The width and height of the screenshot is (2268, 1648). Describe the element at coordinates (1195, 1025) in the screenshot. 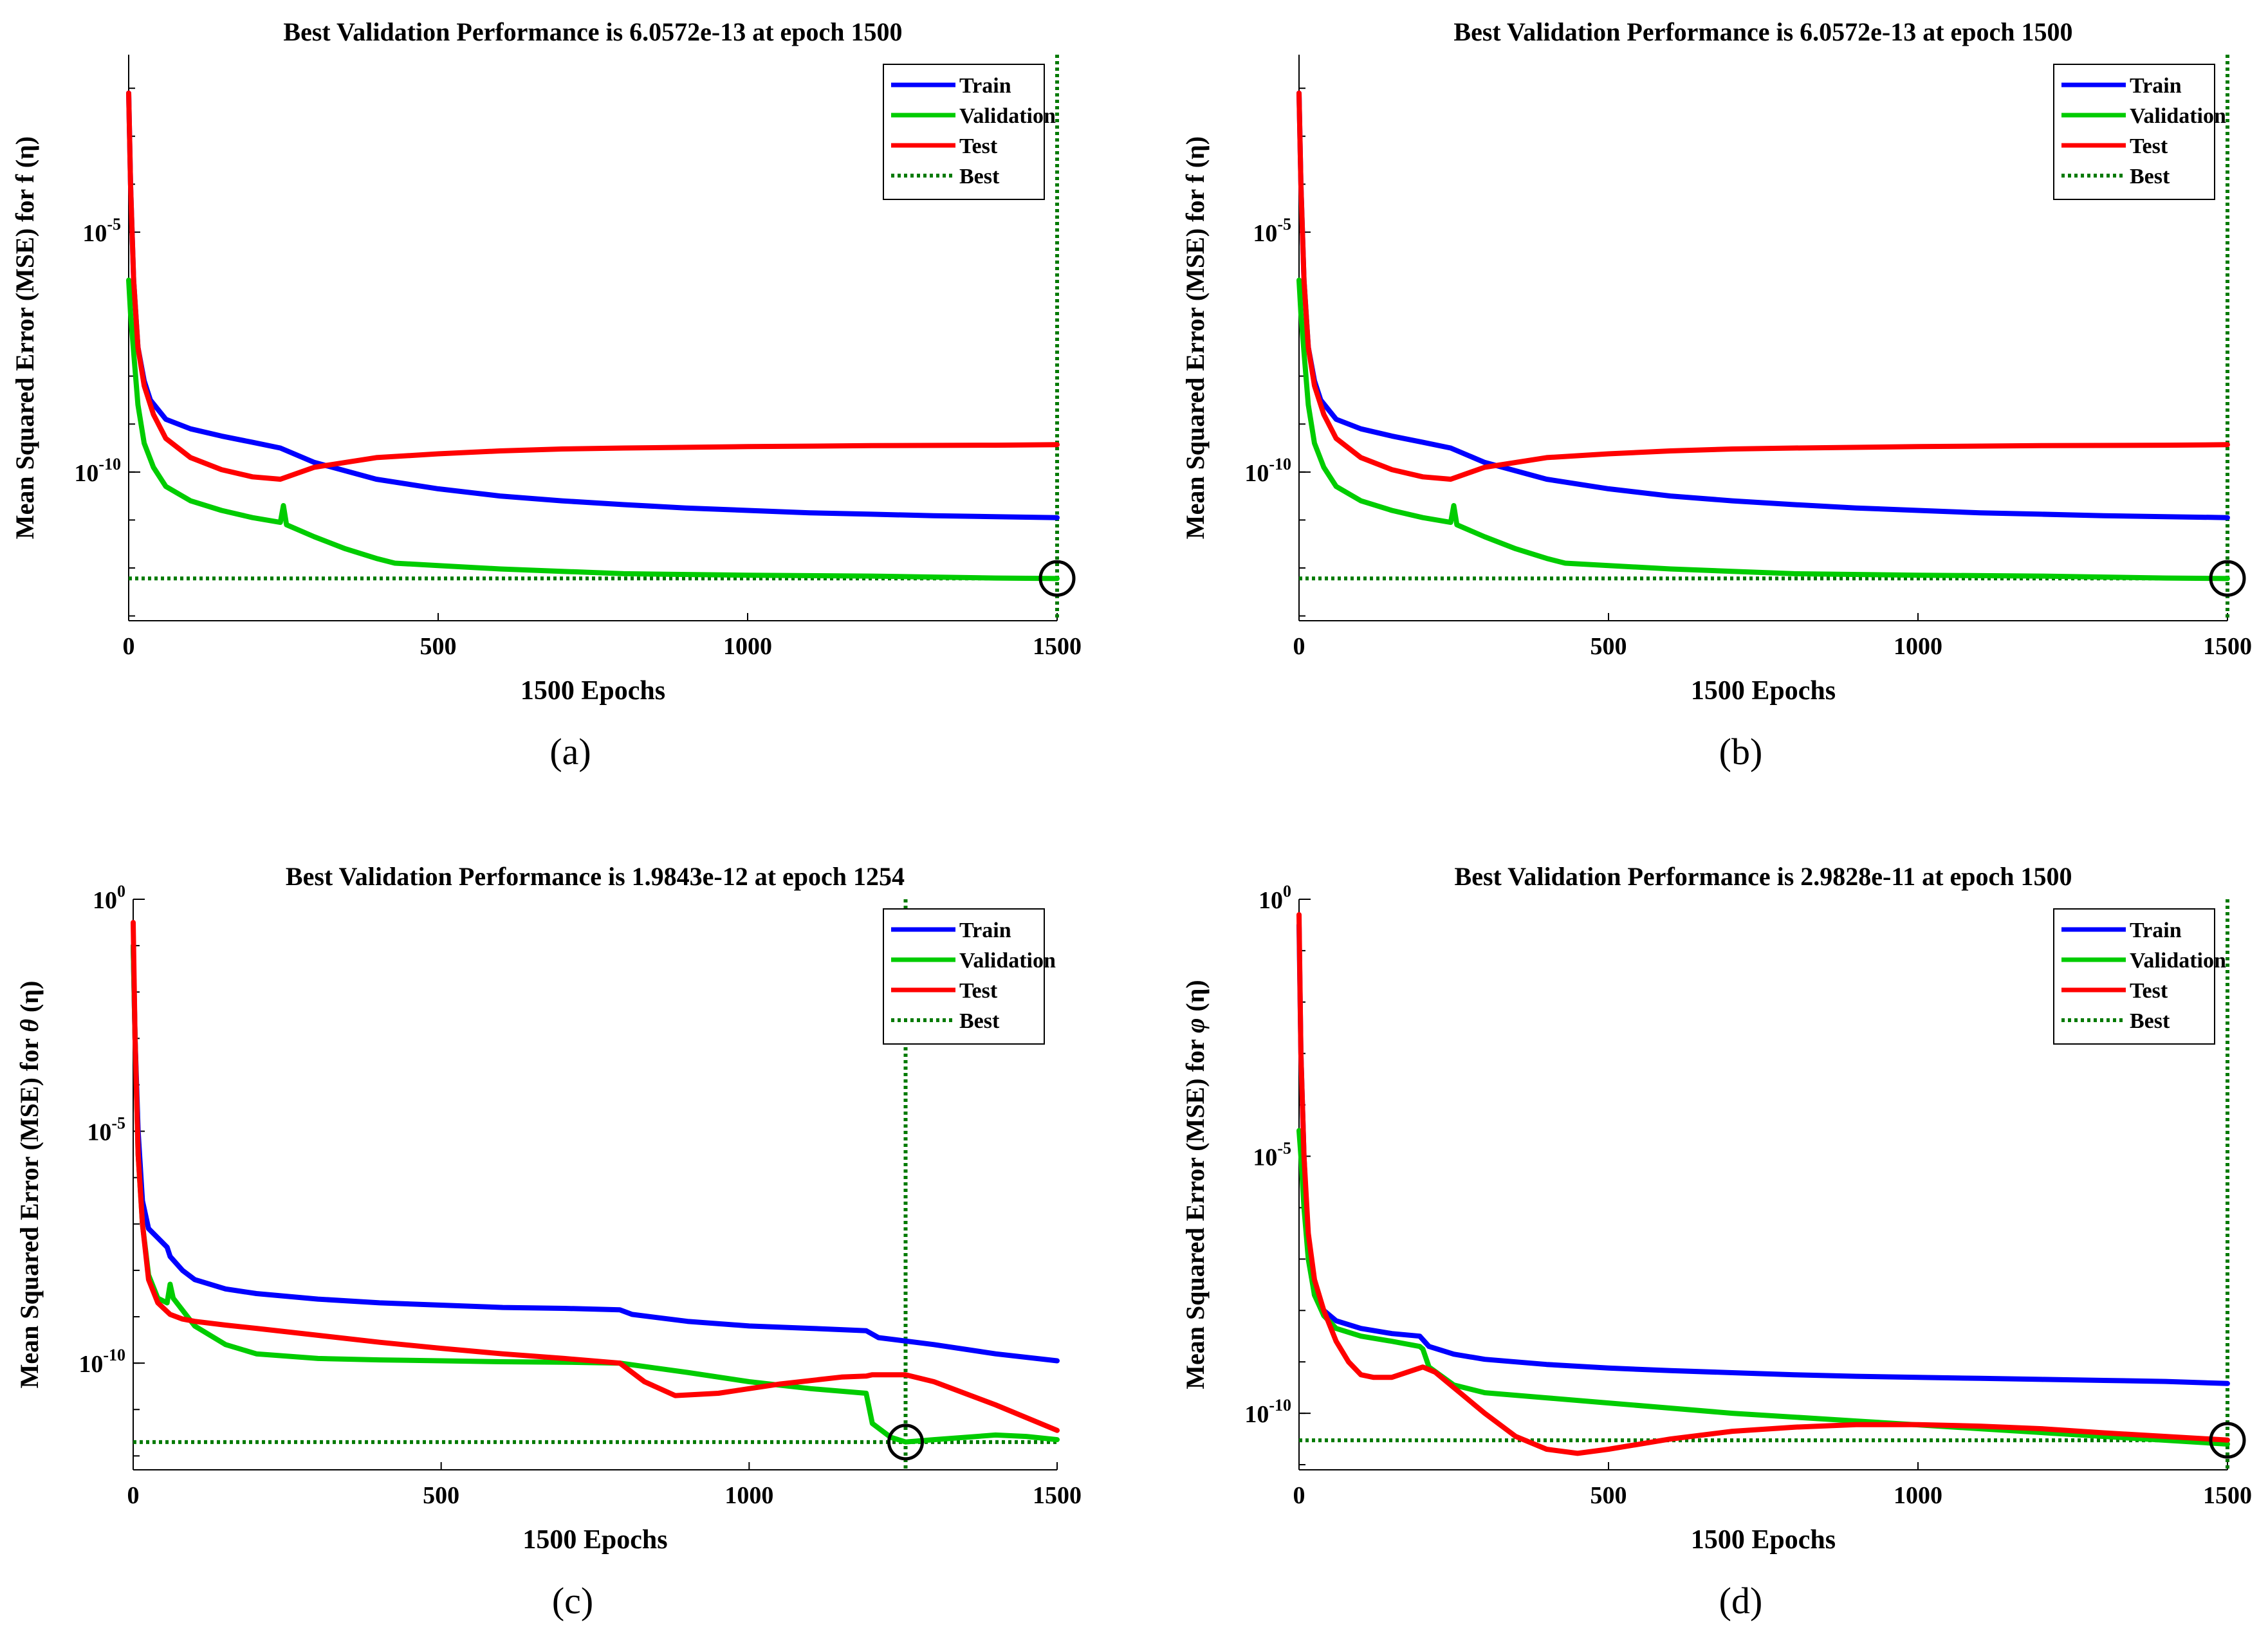

I see `y-axis-label-symbol: φ` at that location.